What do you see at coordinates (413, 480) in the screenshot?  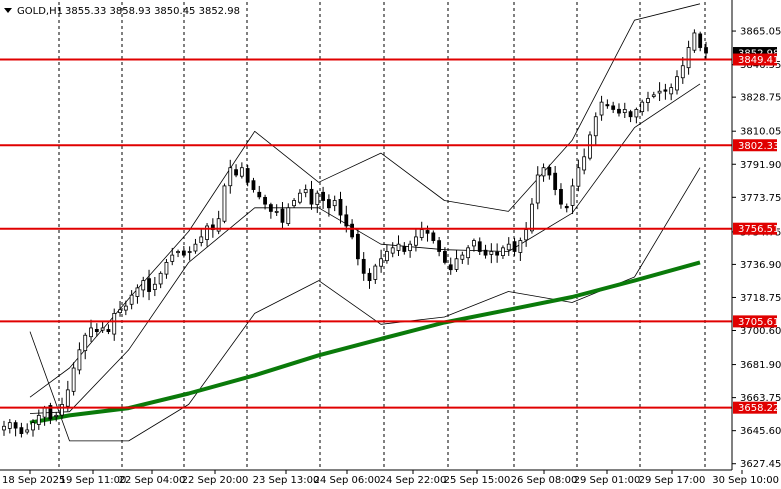 I see `time-tick-label-6: 24 Sep 22:00` at bounding box center [413, 480].